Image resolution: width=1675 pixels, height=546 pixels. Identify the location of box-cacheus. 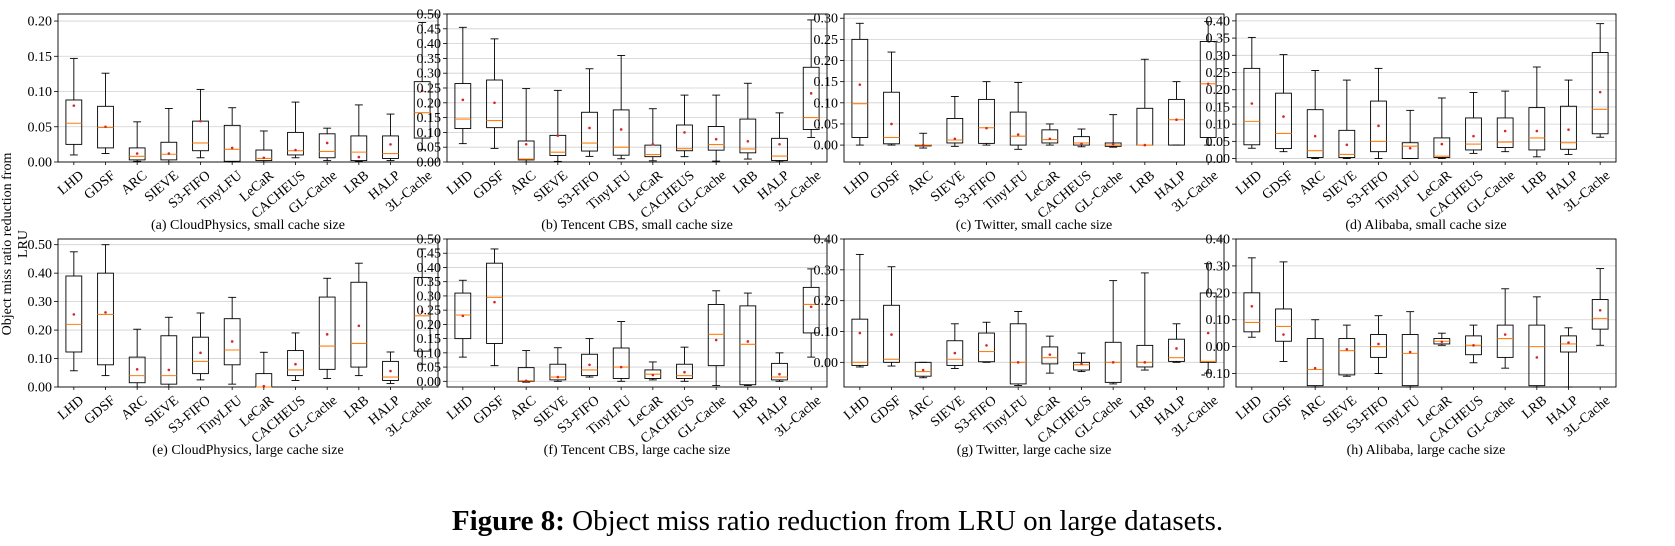
(1081, 138).